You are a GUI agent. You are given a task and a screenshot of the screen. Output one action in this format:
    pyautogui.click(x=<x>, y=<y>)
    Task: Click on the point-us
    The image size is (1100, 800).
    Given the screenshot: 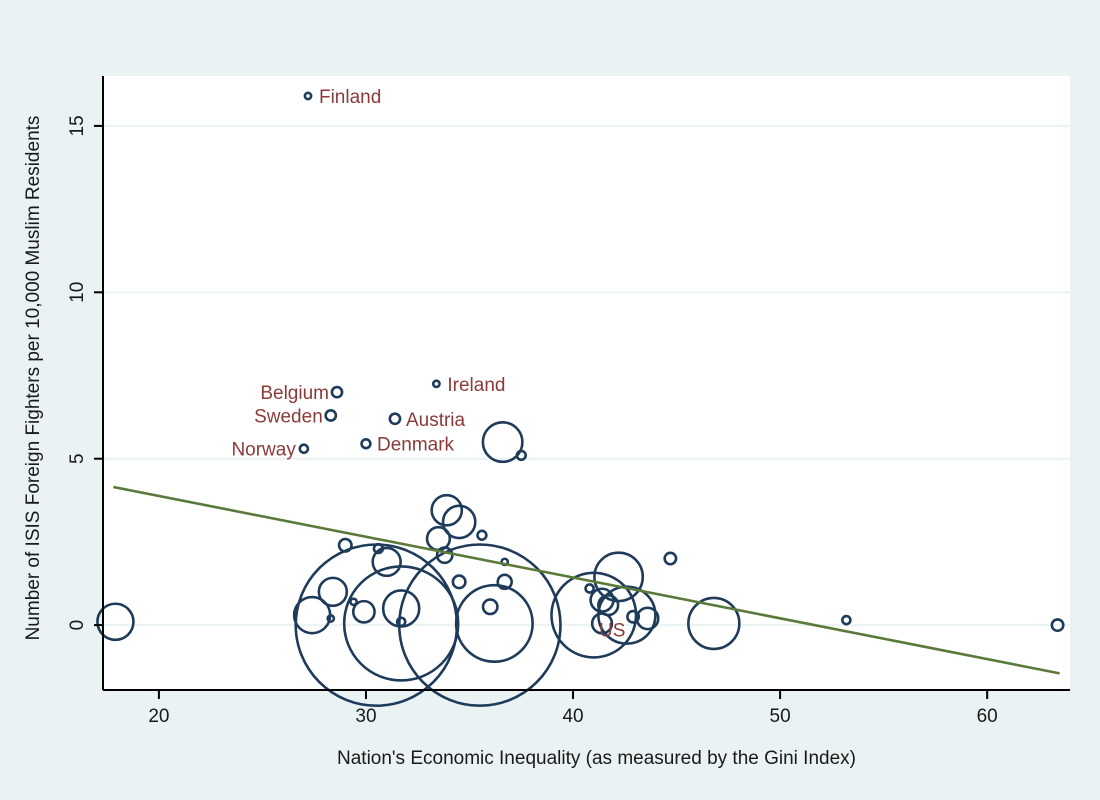 What is the action you would take?
    pyautogui.click(x=602, y=623)
    